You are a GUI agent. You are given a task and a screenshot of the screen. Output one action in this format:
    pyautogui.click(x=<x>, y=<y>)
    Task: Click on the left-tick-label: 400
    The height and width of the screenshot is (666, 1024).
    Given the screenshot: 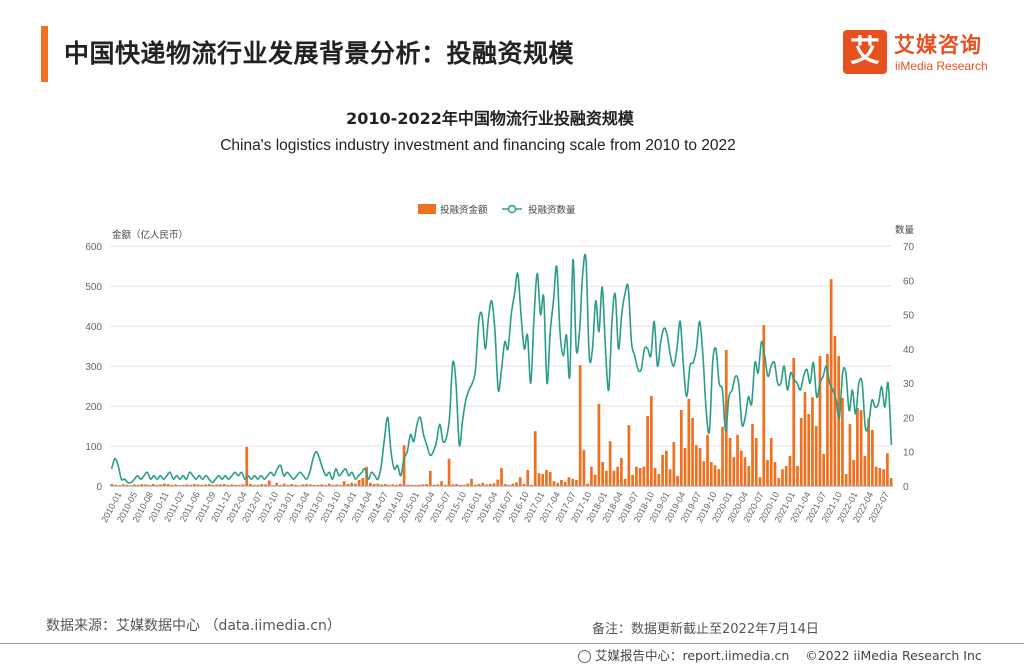 What is the action you would take?
    pyautogui.click(x=93, y=327)
    